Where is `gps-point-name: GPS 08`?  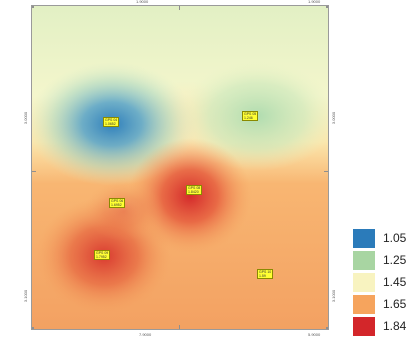 gps-point-name: GPS 08 is located at coordinates (194, 188).